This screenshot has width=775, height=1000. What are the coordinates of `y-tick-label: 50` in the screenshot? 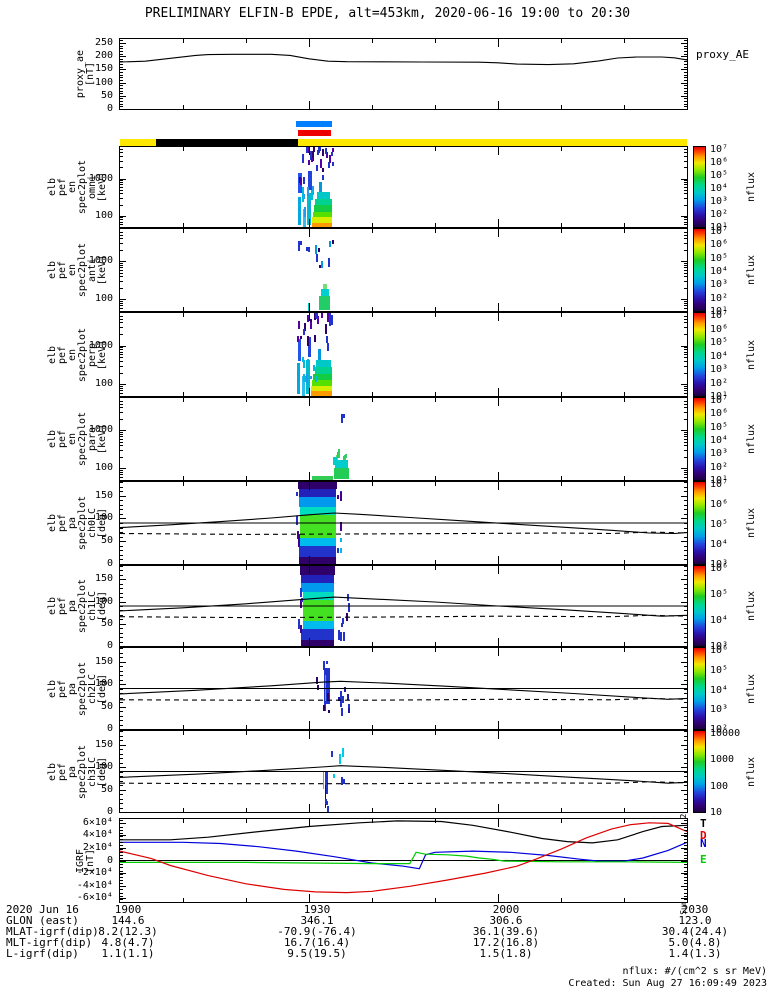 It's located at (106, 95).